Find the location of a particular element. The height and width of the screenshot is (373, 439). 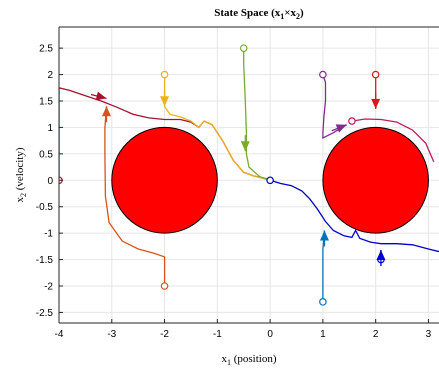

y-axis-label: x2 (velocity) is located at coordinates (21, 174).